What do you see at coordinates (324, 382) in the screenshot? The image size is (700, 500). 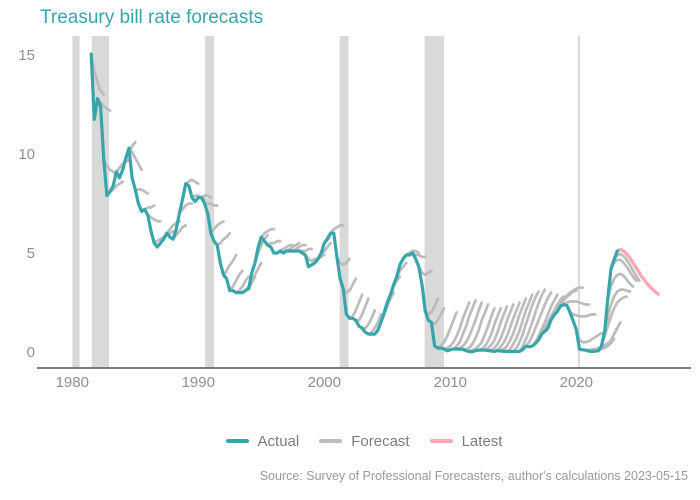 I see `x-tick-label: 2000` at bounding box center [324, 382].